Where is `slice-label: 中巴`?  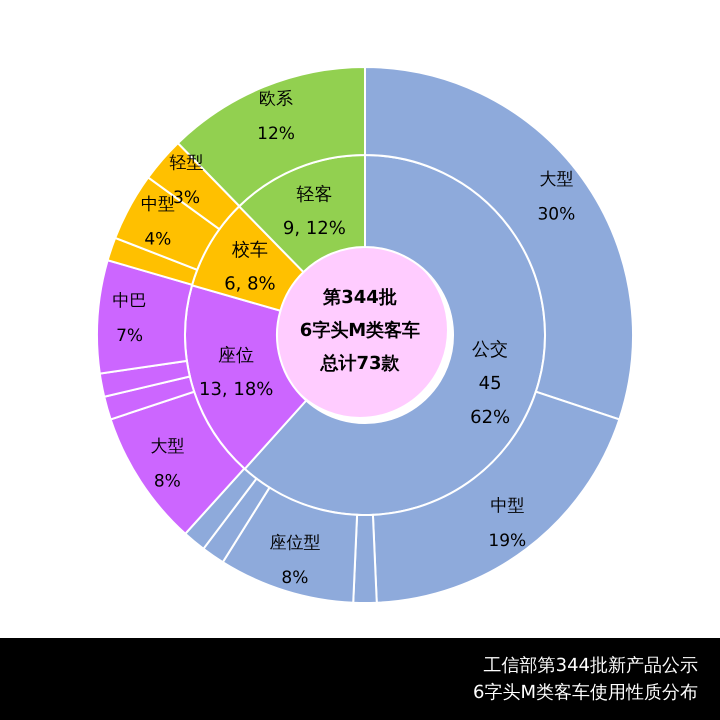 slice-label: 中巴 is located at coordinates (129, 301).